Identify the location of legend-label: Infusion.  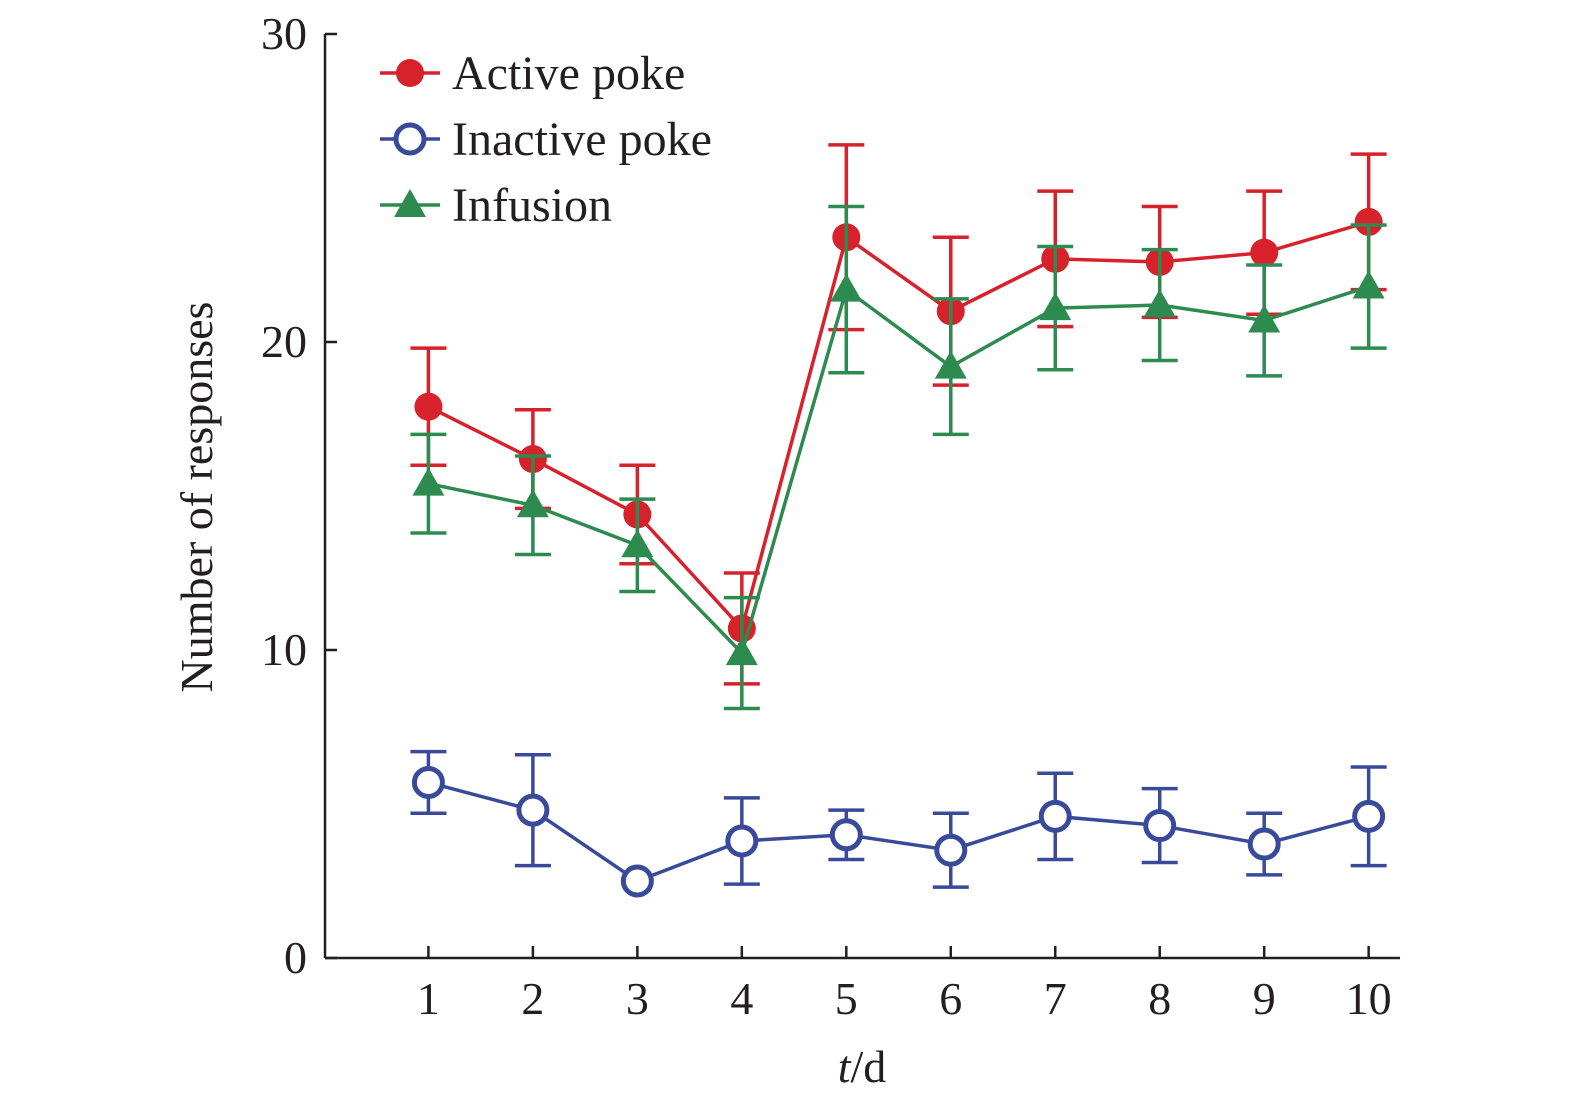
(532, 205).